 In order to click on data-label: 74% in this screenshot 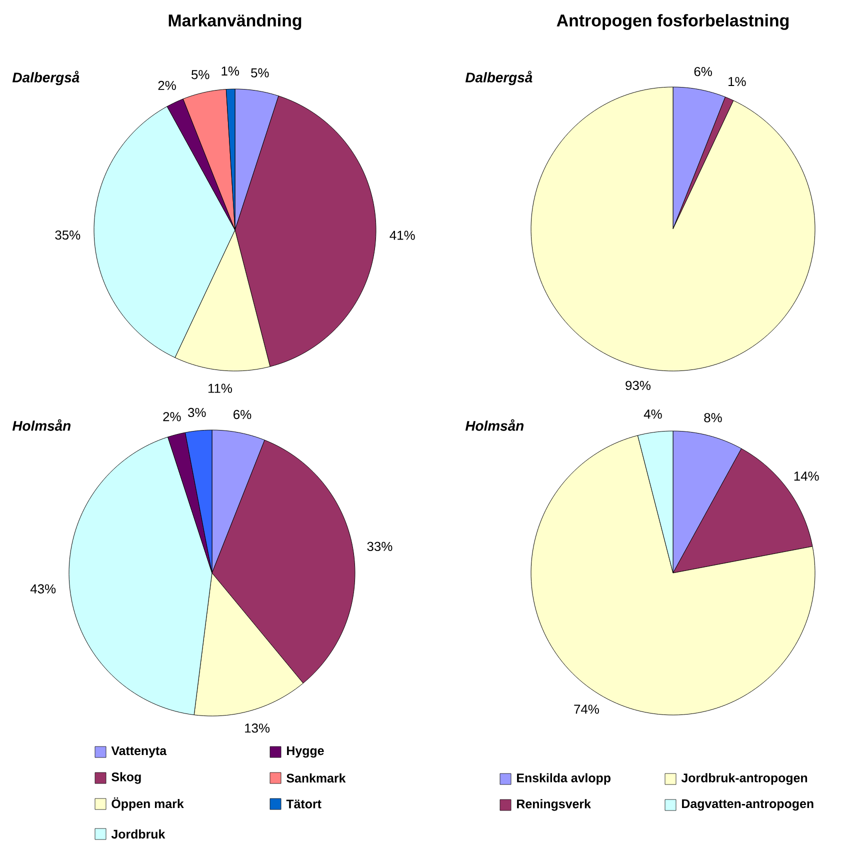, I will do `click(586, 709)`.